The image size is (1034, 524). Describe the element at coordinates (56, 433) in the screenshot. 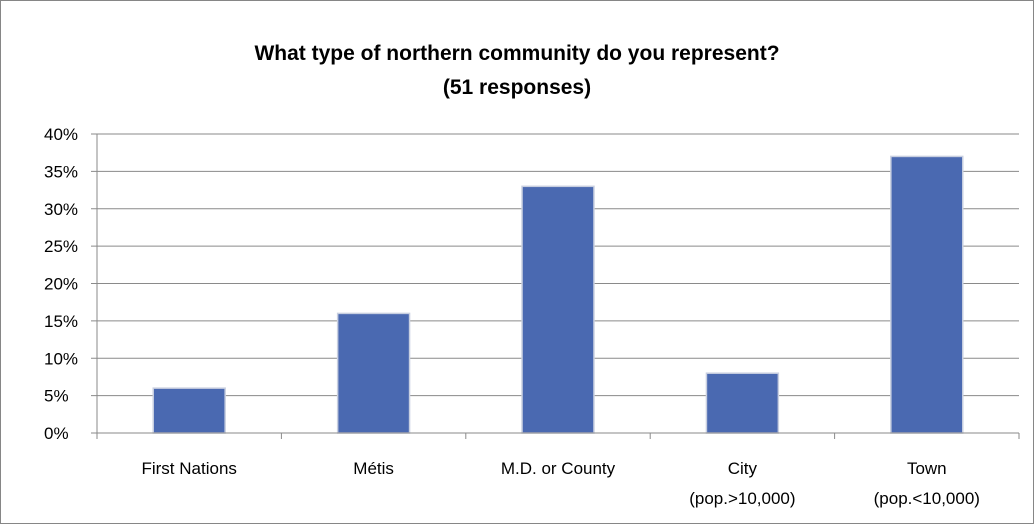

I see `y-tick-label: 0%` at that location.